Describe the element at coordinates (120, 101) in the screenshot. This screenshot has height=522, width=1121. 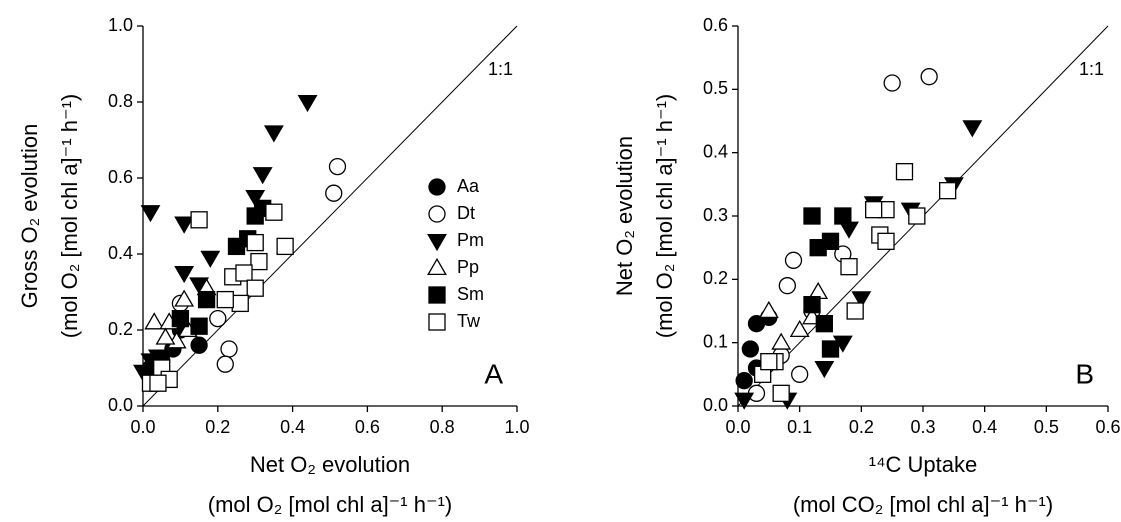
I see `y-tick-label: 0.8` at that location.